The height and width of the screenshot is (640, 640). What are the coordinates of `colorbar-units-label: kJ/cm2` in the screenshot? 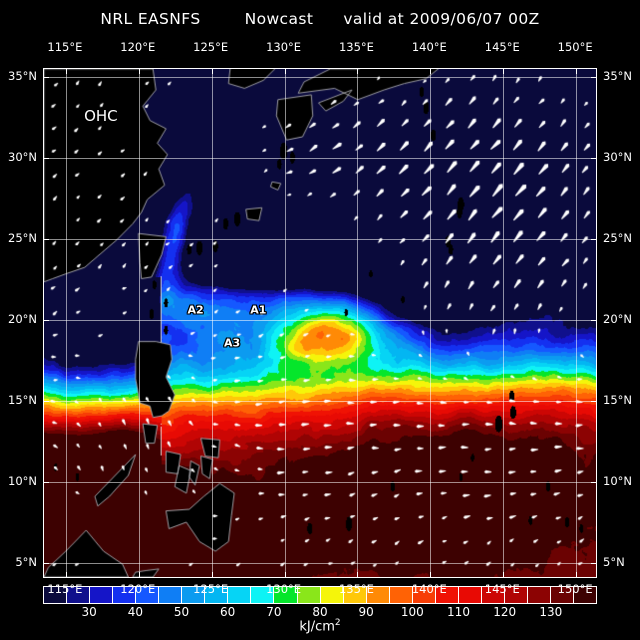 It's located at (320, 626).